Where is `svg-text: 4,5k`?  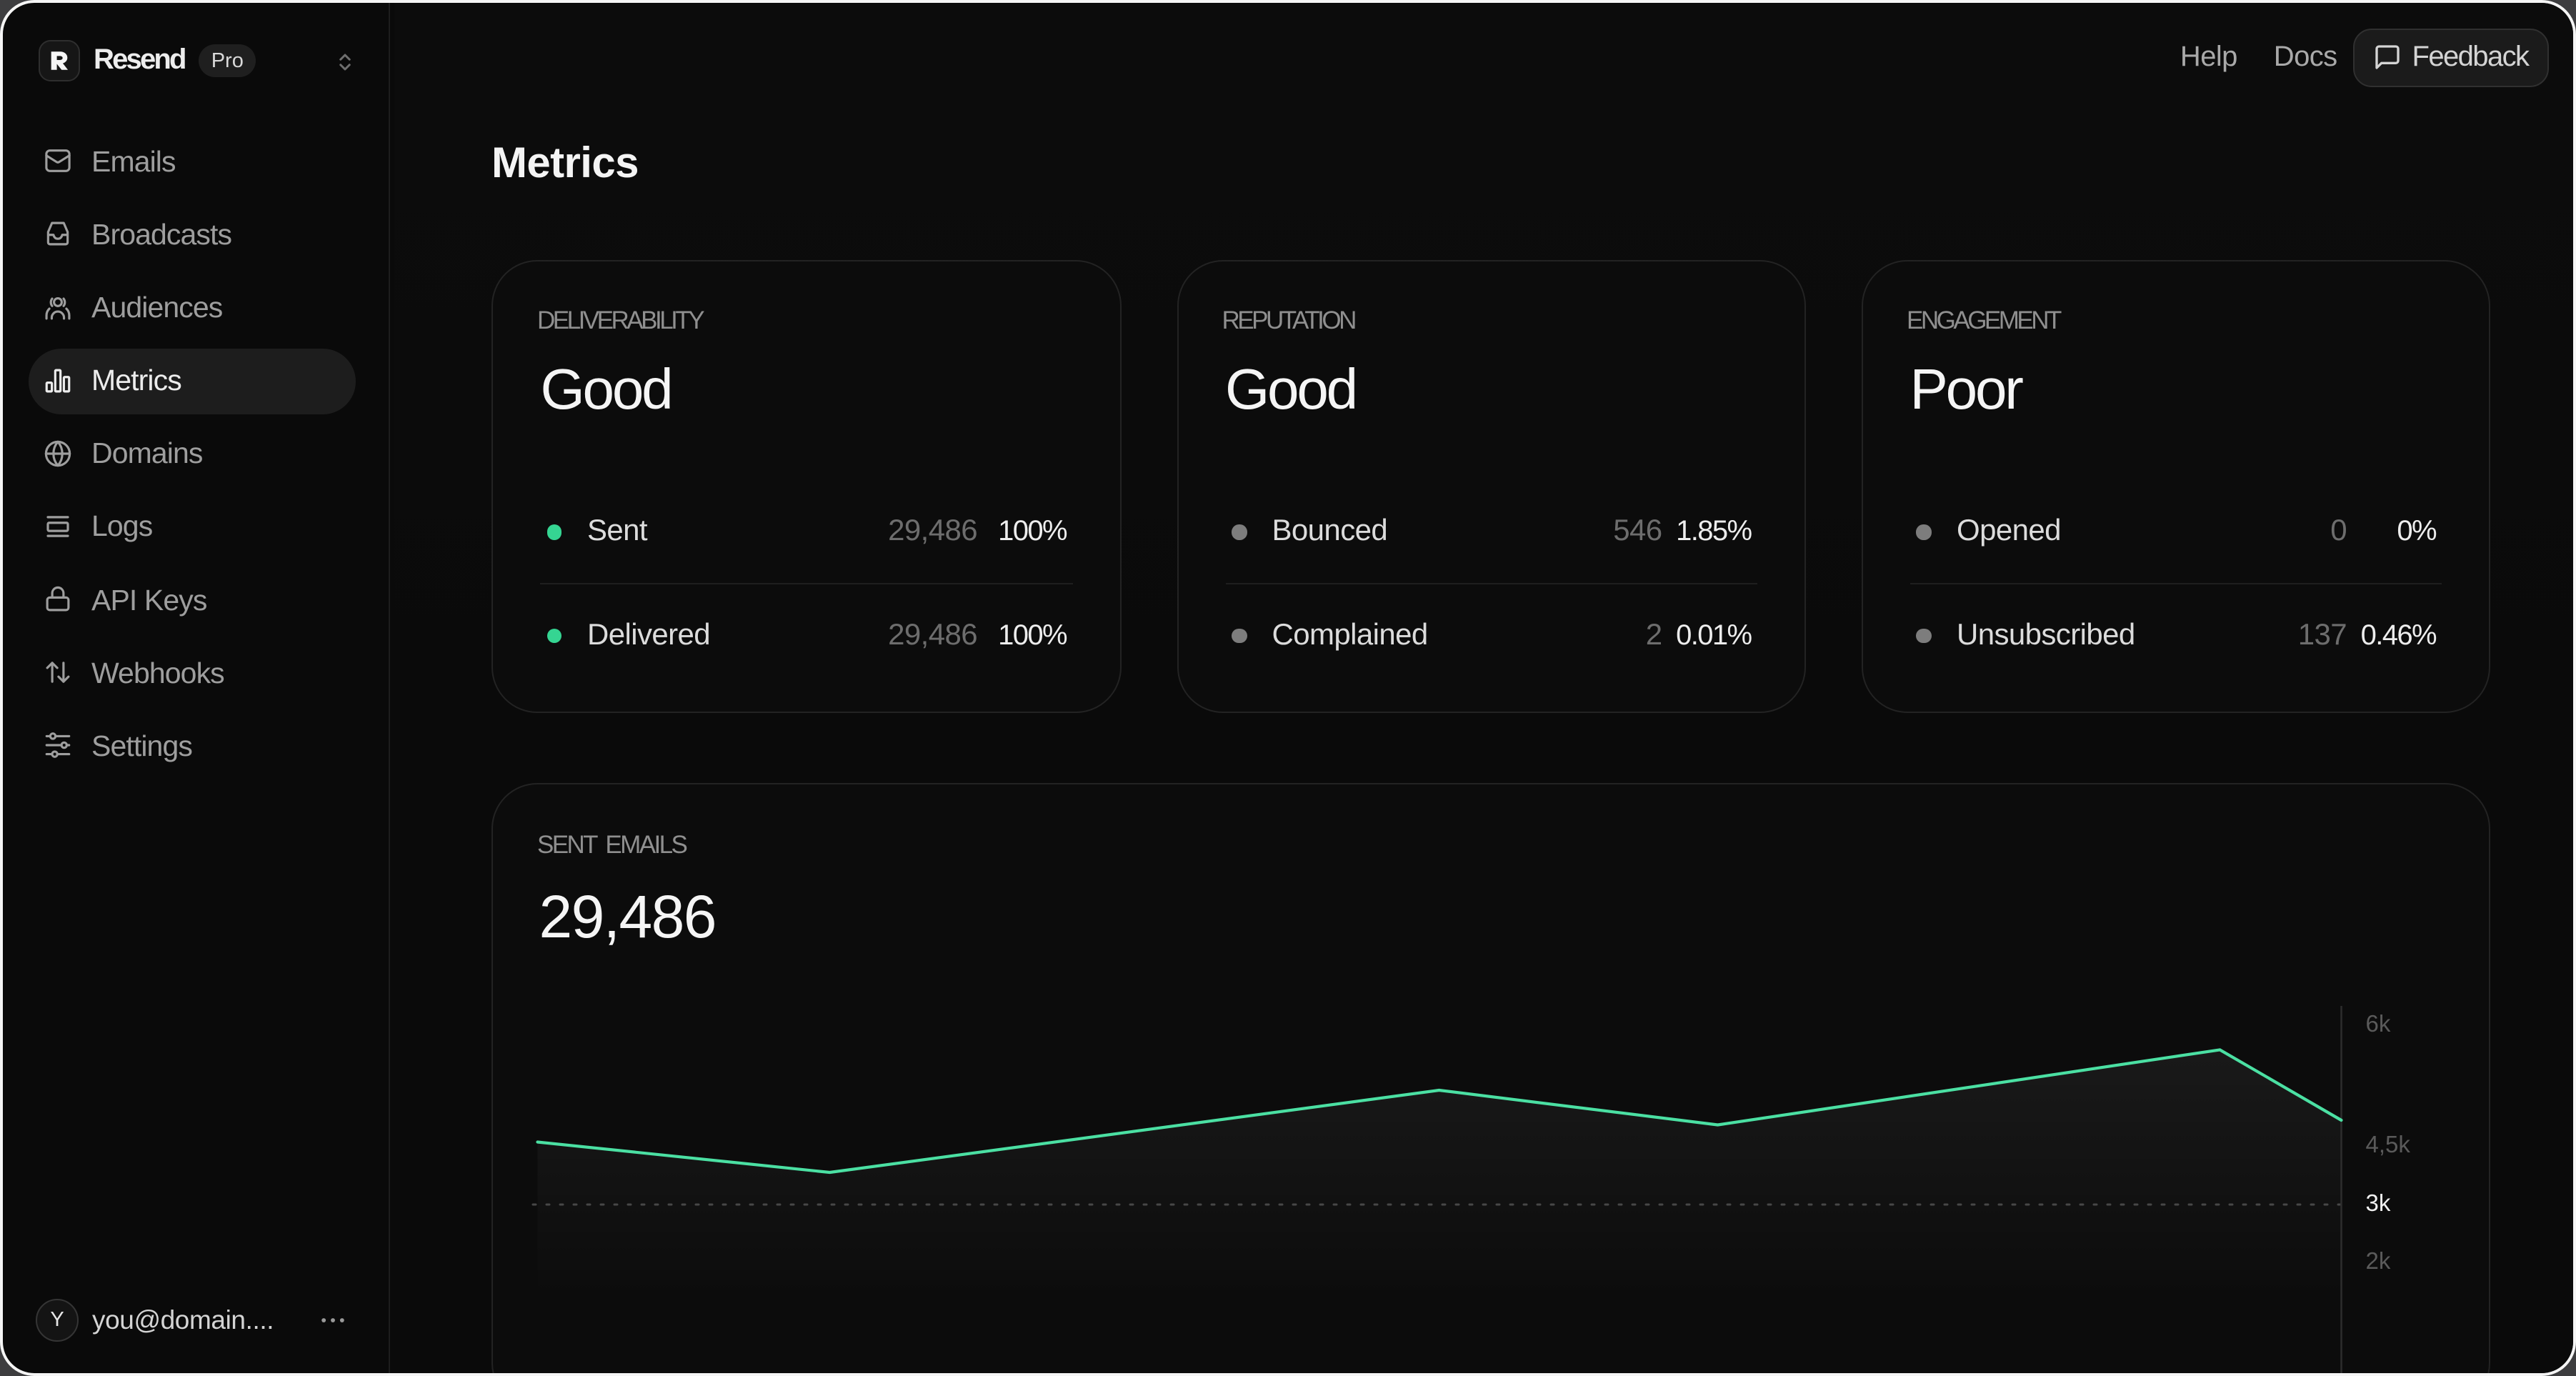
svg-text: 4,5k is located at coordinates (2389, 1144).